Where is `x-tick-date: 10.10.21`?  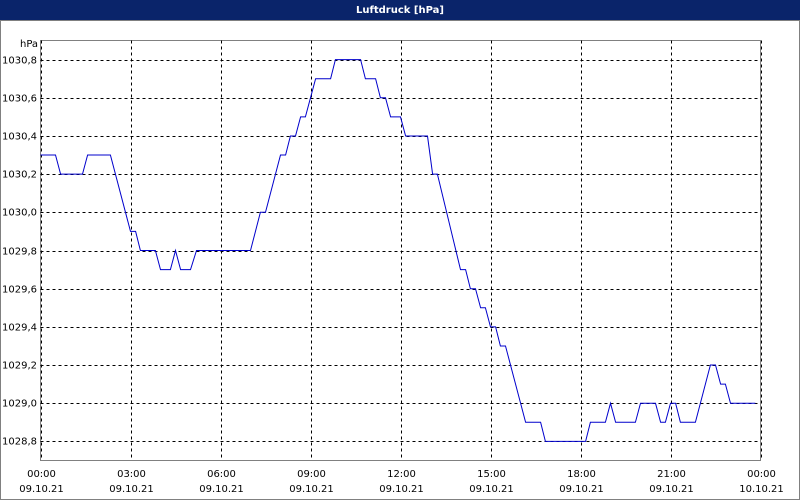
x-tick-date: 10.10.21 is located at coordinates (761, 489).